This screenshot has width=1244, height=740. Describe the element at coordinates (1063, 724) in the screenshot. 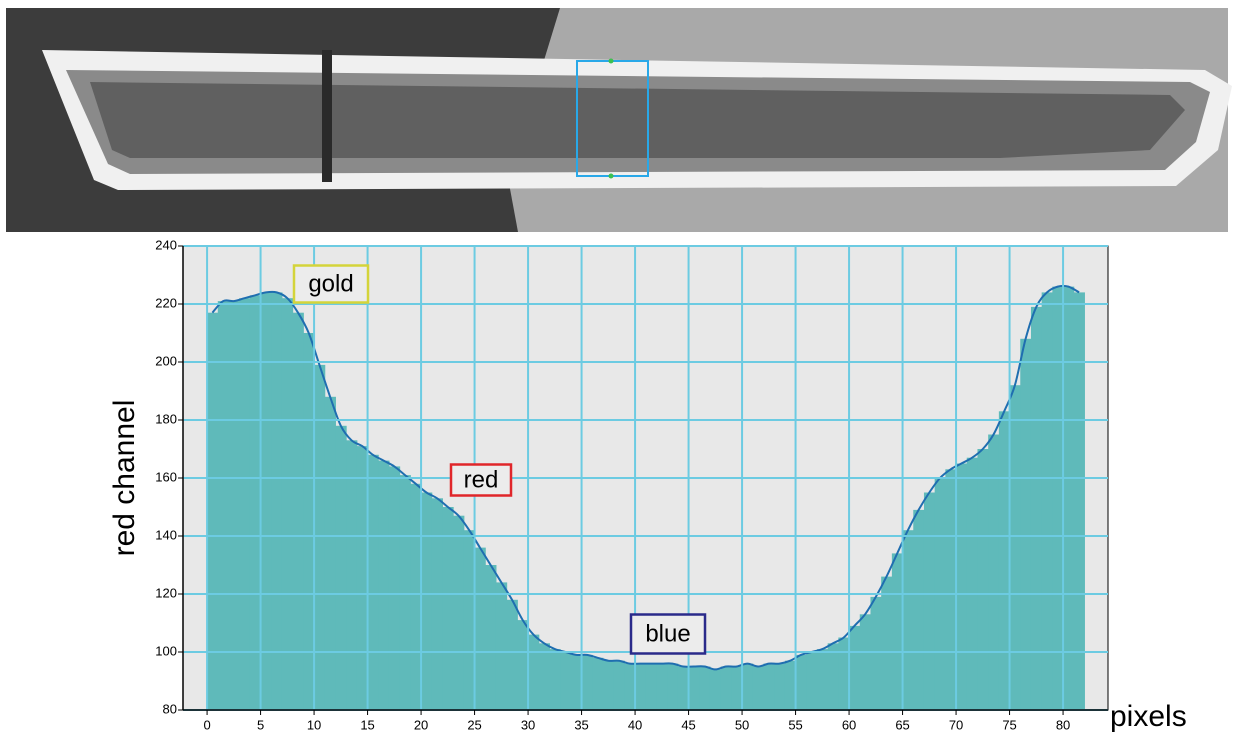

I see `x-tick-label: 80` at that location.